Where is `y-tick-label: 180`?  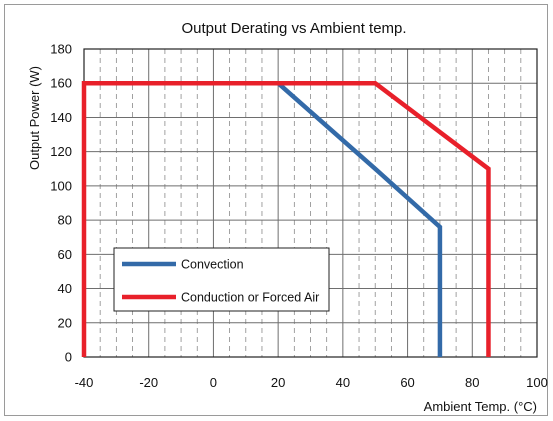
y-tick-label: 180 is located at coordinates (61, 49).